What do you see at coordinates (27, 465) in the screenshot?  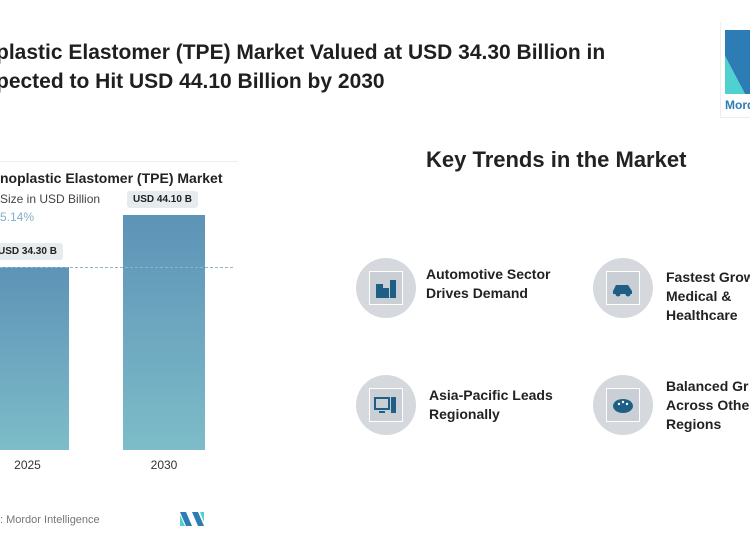 I see `x-tick-label: 2025` at bounding box center [27, 465].